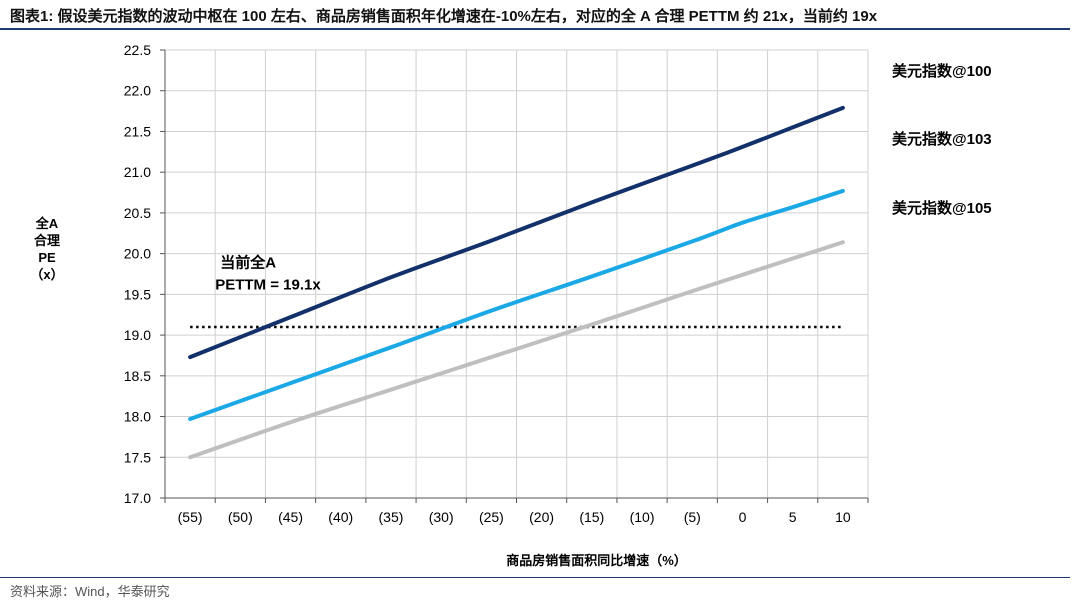 This screenshot has width=1080, height=603. What do you see at coordinates (137, 172) in the screenshot?
I see `y-tick-label: 21.0` at bounding box center [137, 172].